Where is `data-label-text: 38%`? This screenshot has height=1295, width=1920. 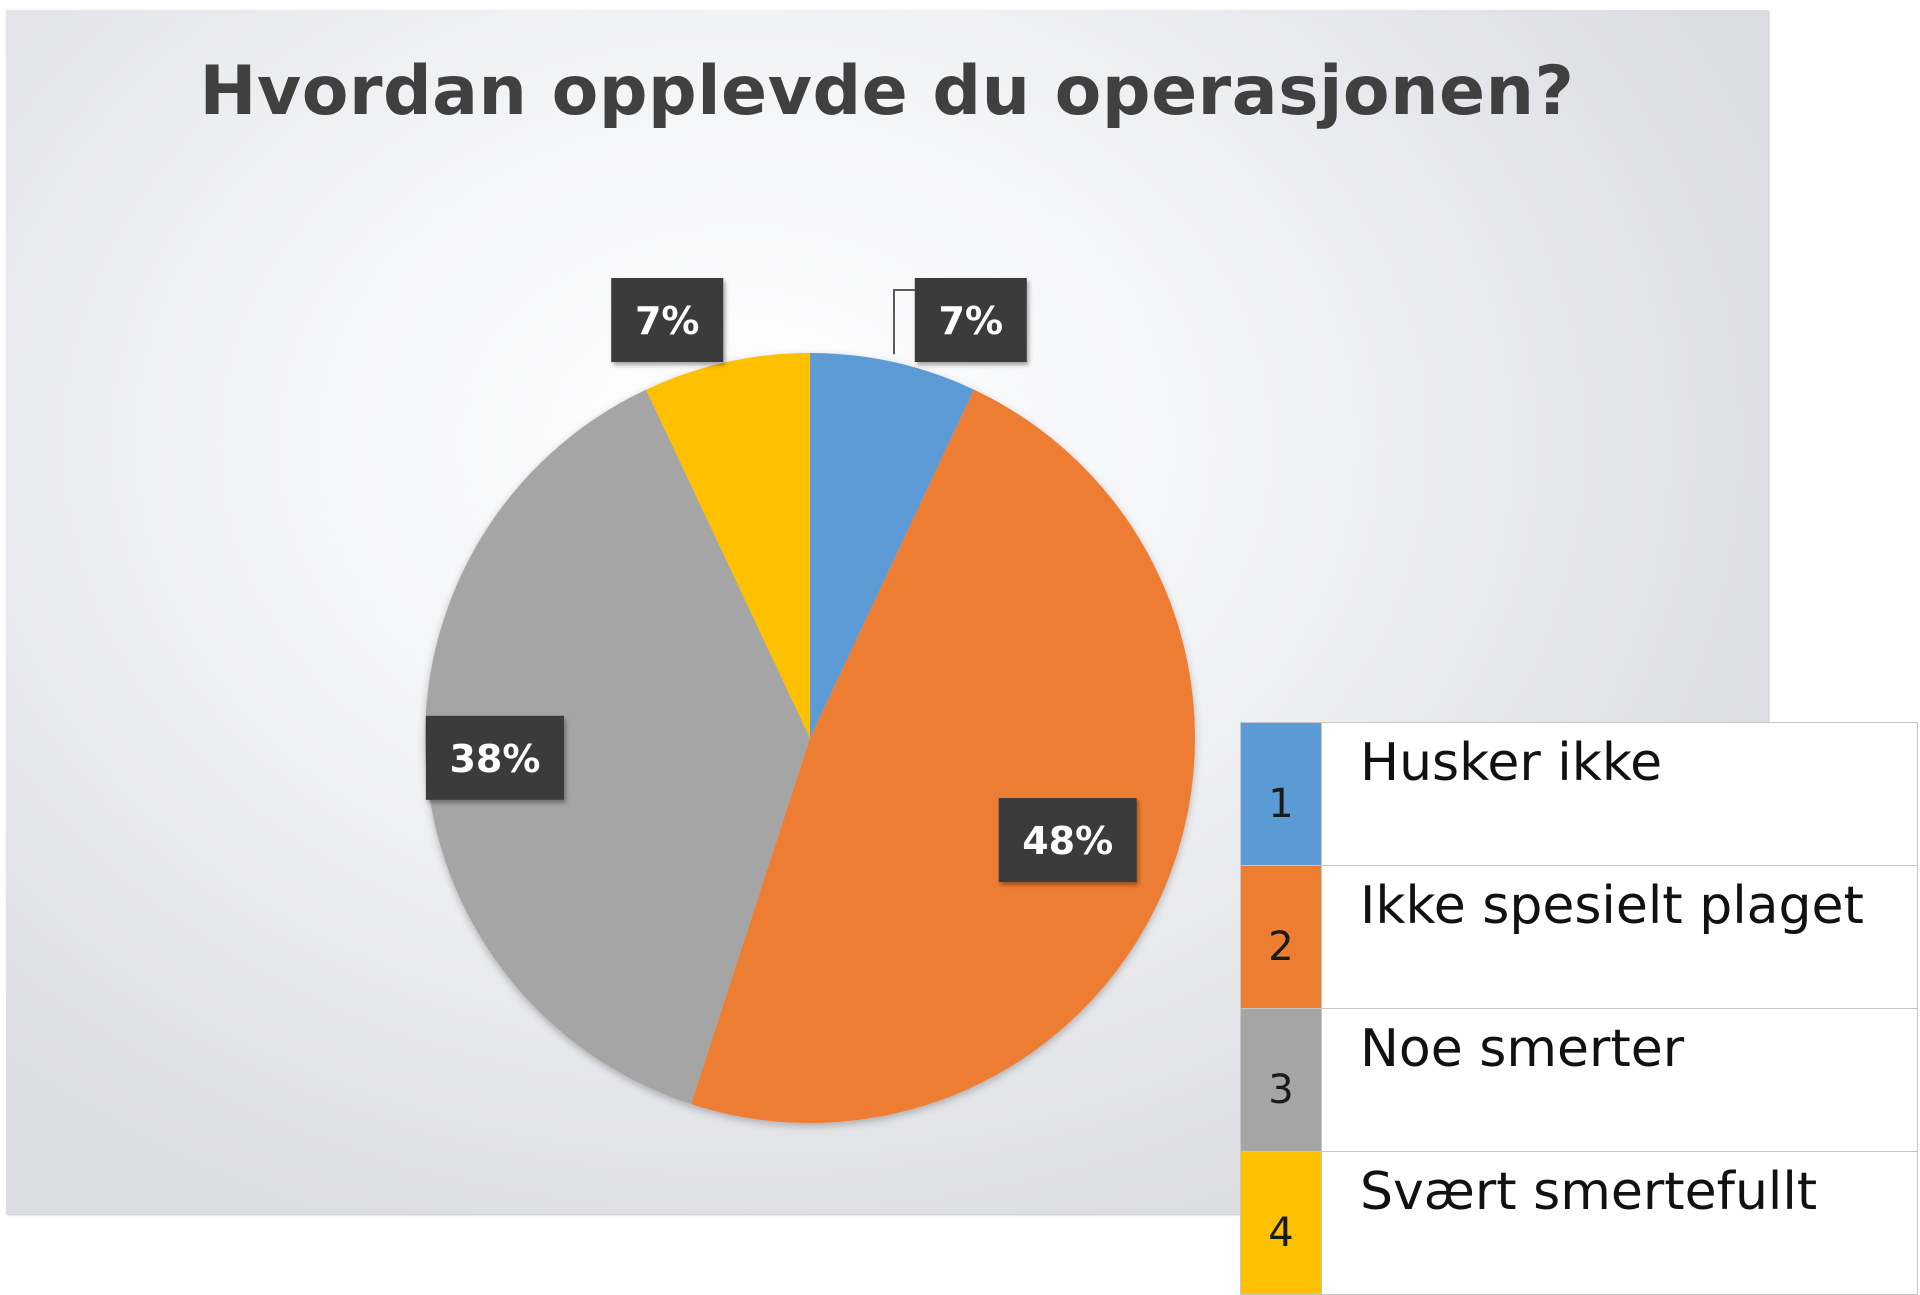
data-label-text: 38% is located at coordinates (494, 759).